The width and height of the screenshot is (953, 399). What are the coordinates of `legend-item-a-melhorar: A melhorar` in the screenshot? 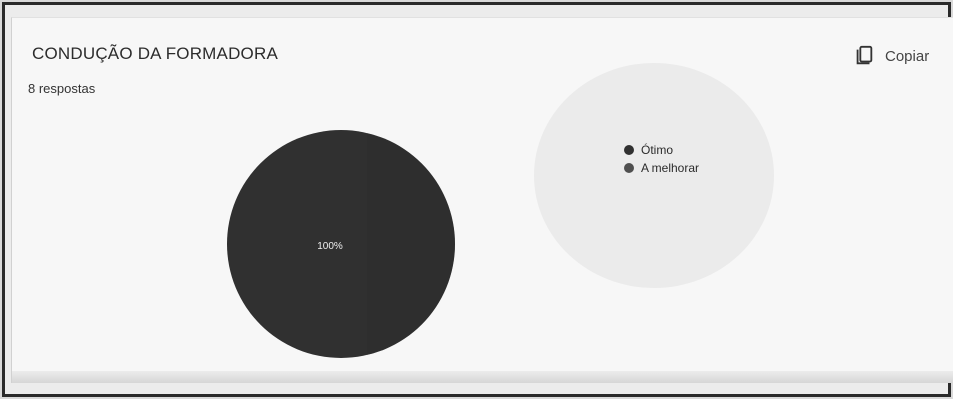 It's located at (661, 168).